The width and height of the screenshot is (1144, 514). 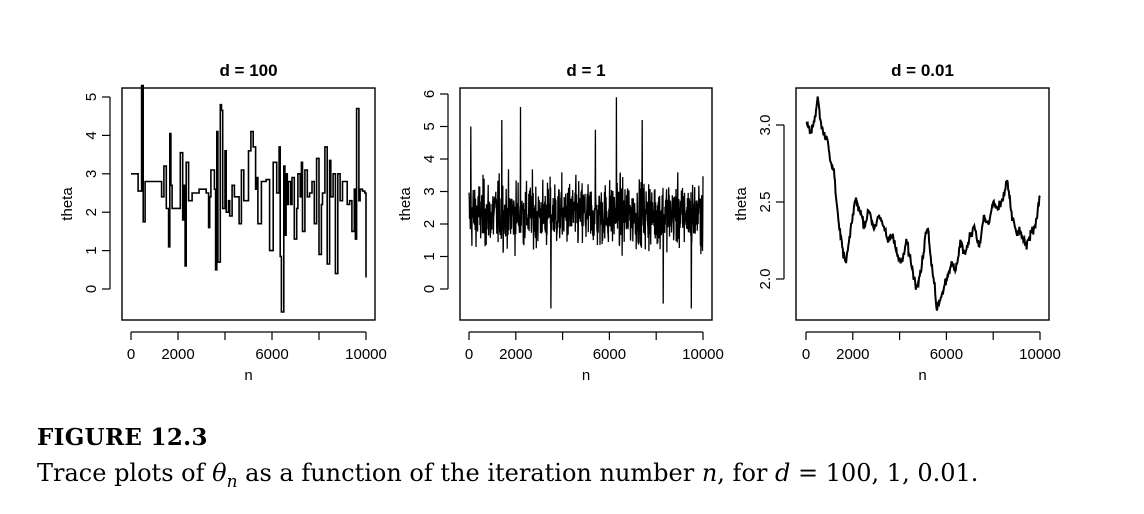 What do you see at coordinates (765, 202) in the screenshot?
I see `y-tick-label: 2.5` at bounding box center [765, 202].